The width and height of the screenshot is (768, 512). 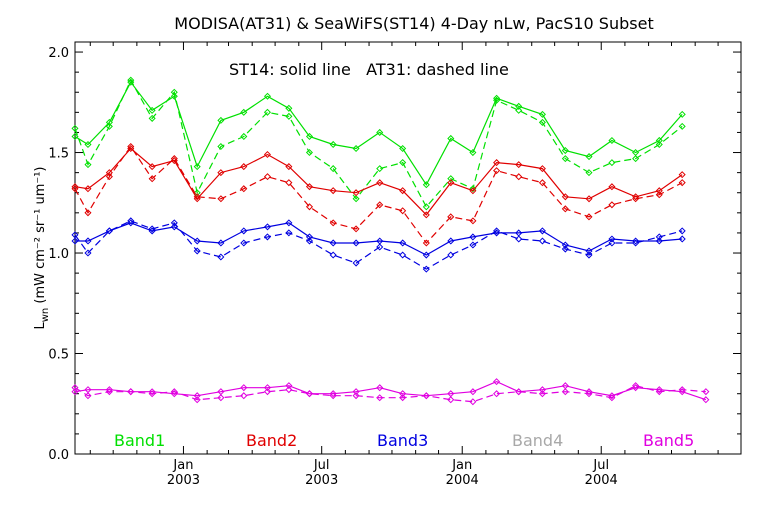 I want to click on line-style-annotation: ST14: solid line AT31: dashed line, so click(x=369, y=69).